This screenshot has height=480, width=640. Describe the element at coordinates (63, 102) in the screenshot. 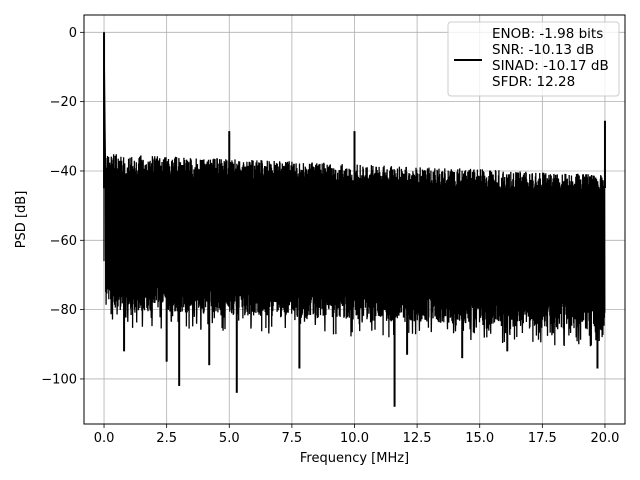

I see `y-tick-label-1: −20` at that location.